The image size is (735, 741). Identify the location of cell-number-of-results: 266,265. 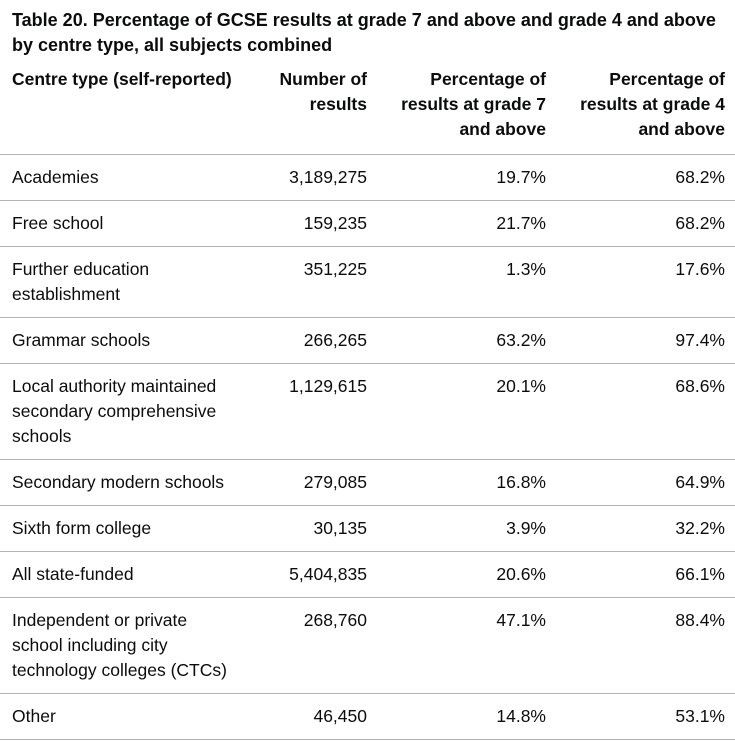
(310, 340).